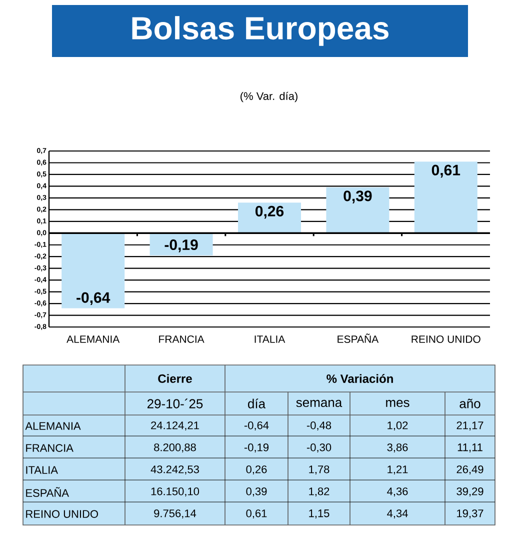 The image size is (520, 551). I want to click on x-tick-label: FRANCIA, so click(181, 339).